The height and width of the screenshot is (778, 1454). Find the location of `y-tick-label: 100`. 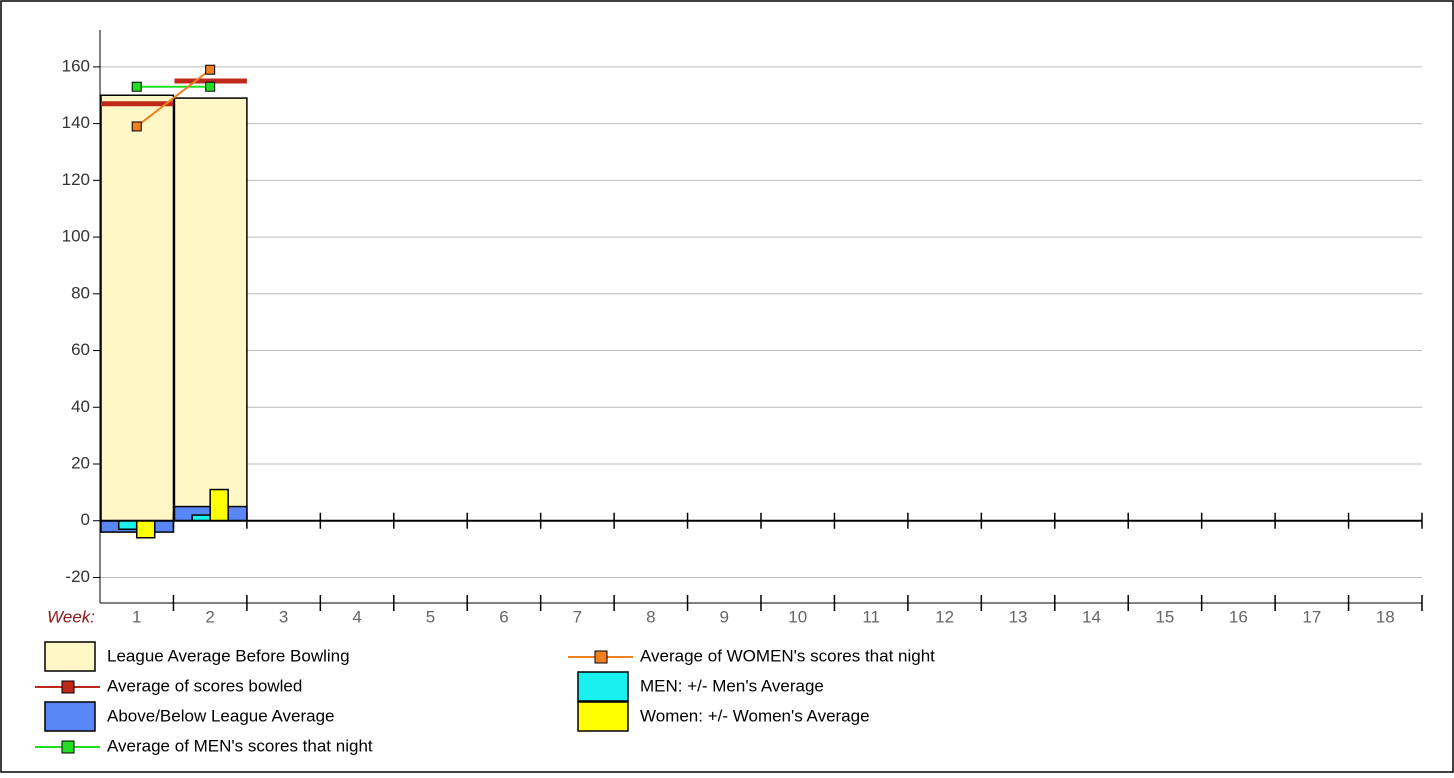

y-tick-label: 100 is located at coordinates (76, 236).